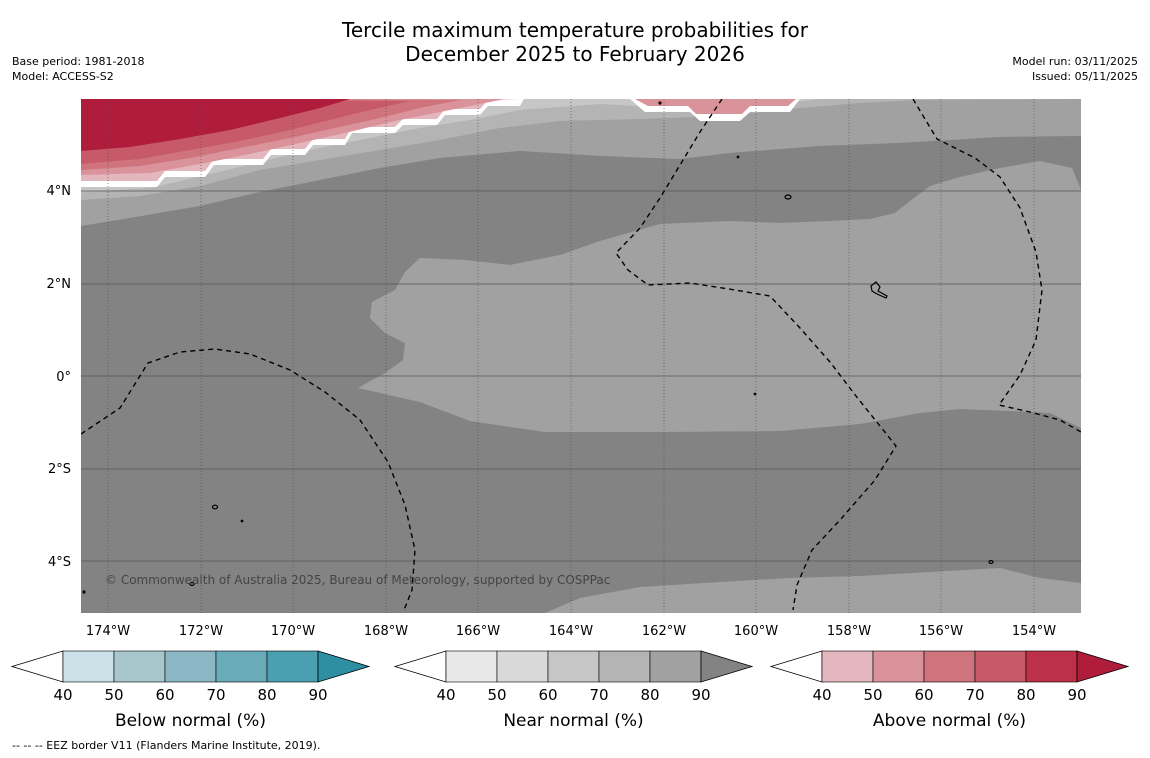  What do you see at coordinates (649, 695) in the screenshot?
I see `colorbar-near-tick: 80` at bounding box center [649, 695].